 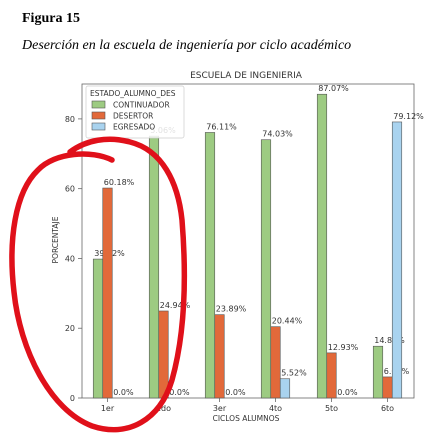 I want to click on legend-label-desertor: DESERTOR, so click(x=133, y=116).